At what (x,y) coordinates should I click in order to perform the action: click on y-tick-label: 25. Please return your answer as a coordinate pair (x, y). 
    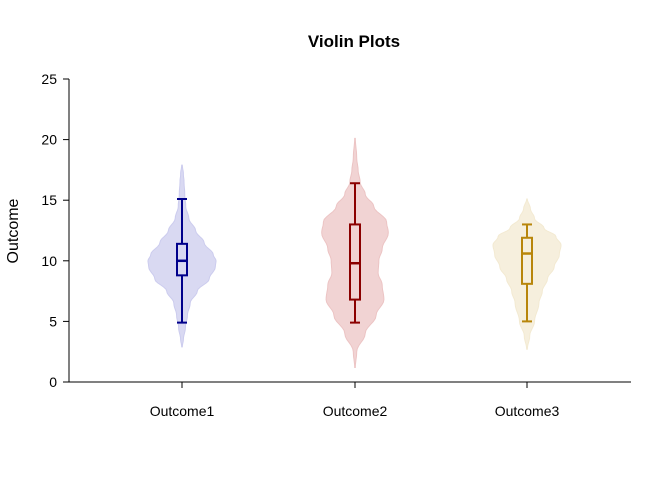
    Looking at the image, I should click on (49, 79).